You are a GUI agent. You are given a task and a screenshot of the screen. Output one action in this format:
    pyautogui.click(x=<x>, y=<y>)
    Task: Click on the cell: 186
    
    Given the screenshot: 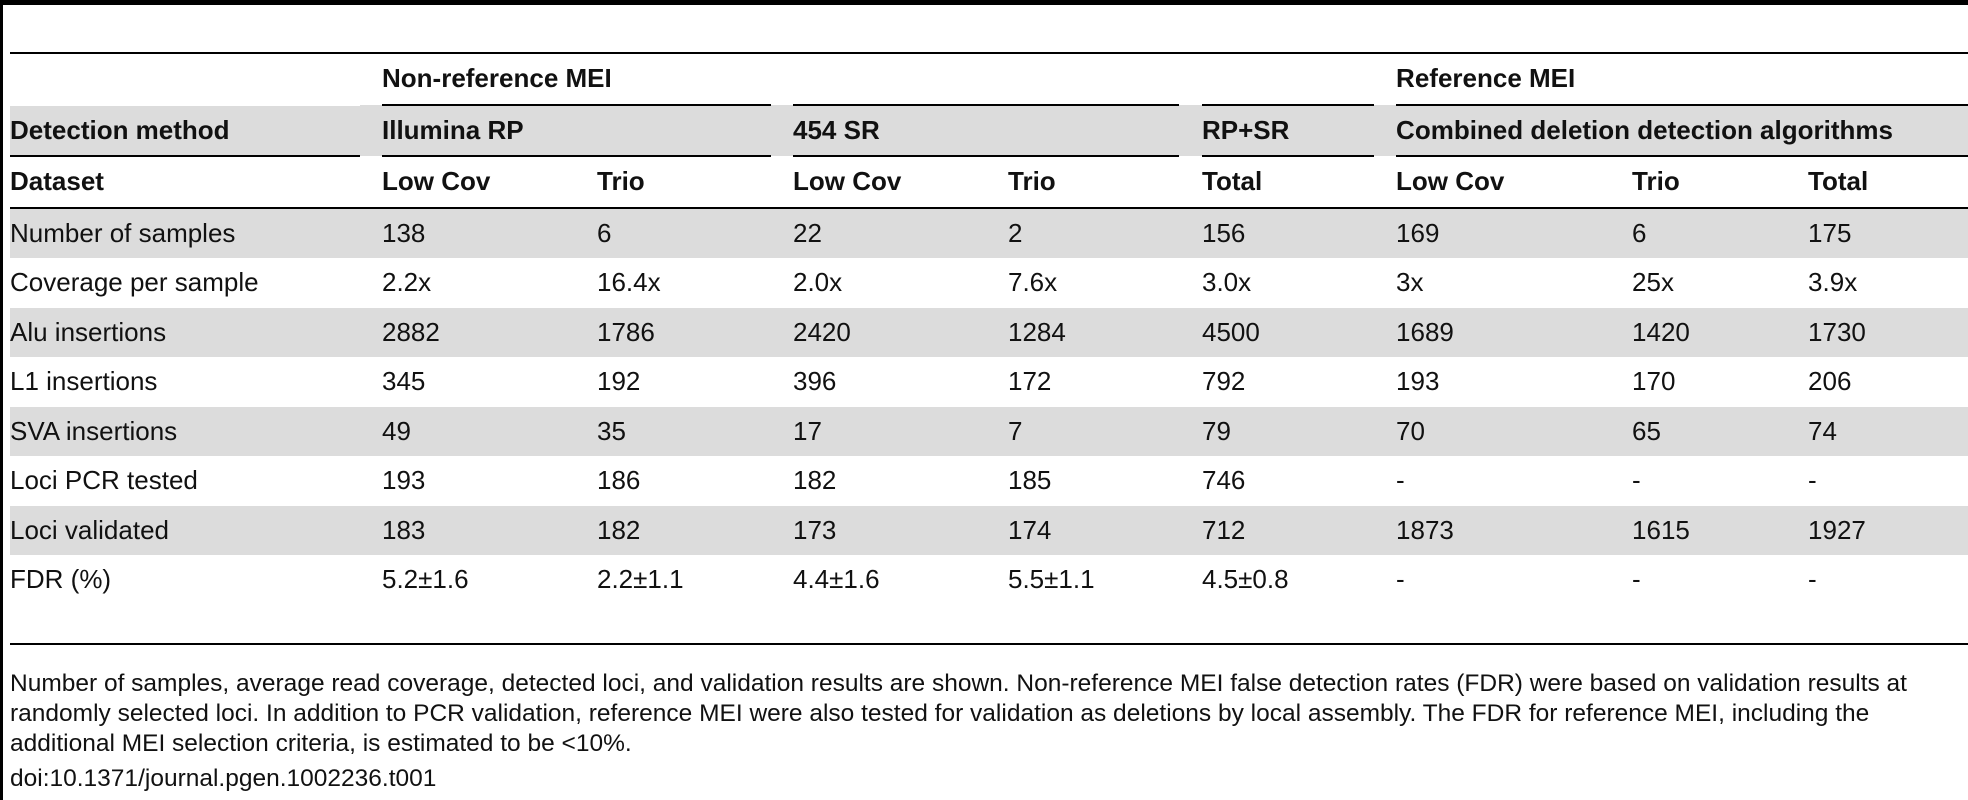 What is the action you would take?
    pyautogui.click(x=619, y=480)
    